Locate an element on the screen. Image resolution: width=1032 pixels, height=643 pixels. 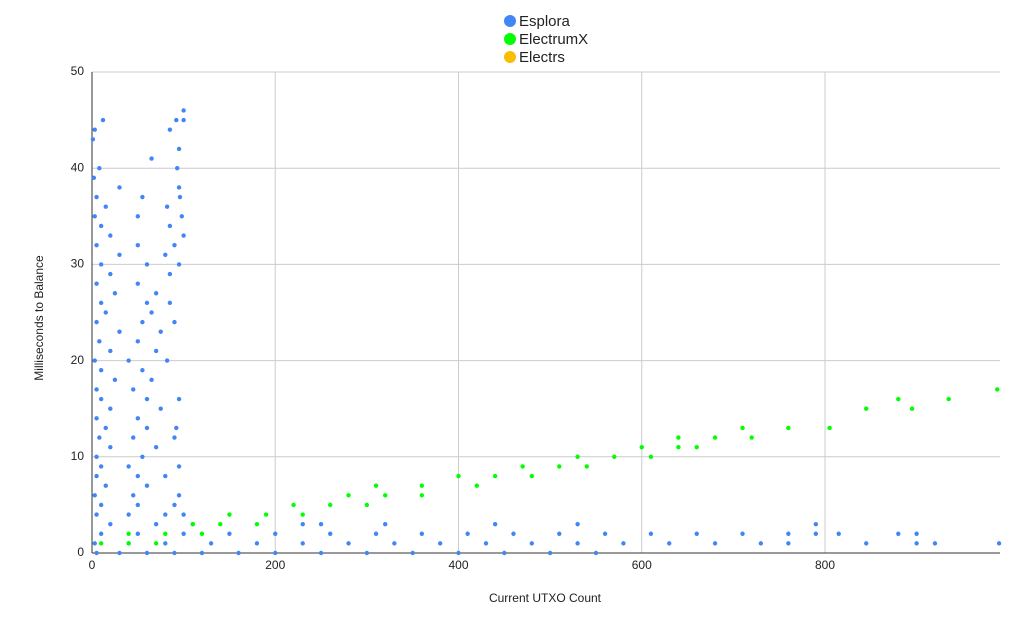
y-tick-label: 20 is located at coordinates (78, 360).